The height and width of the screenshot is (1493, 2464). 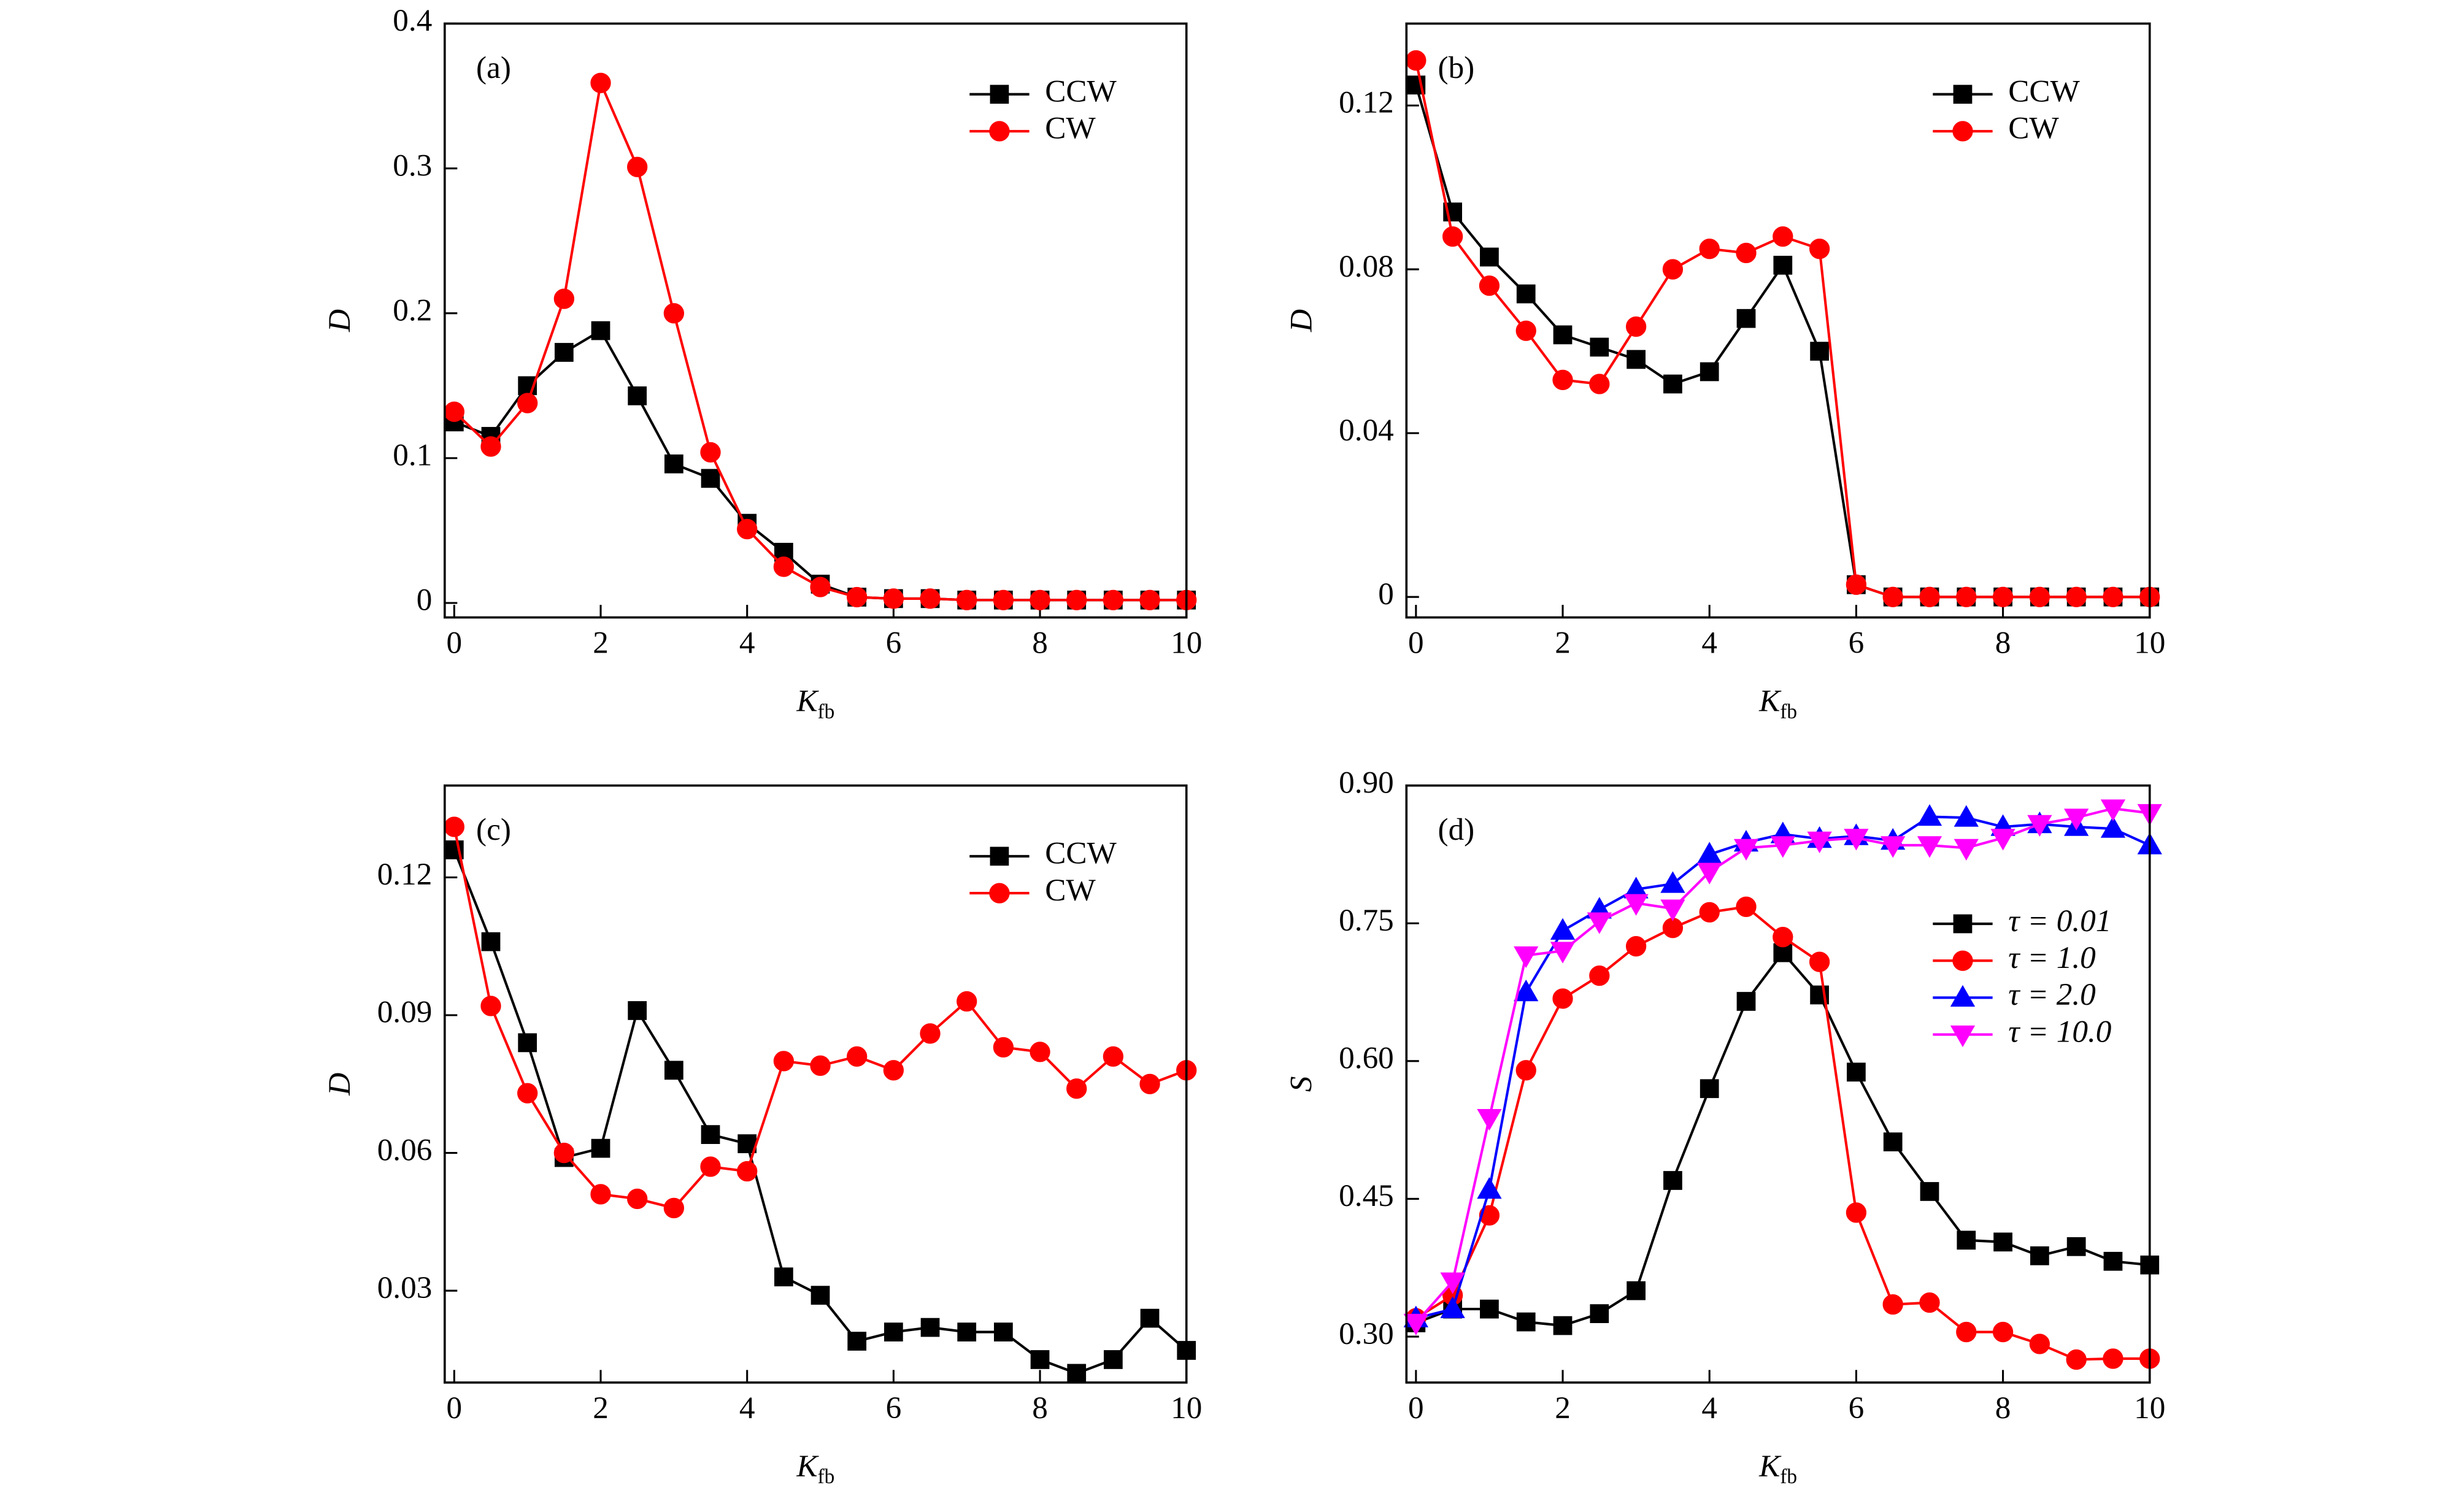 What do you see at coordinates (1367, 1333) in the screenshot?
I see `y-tick-label: 0.30` at bounding box center [1367, 1333].